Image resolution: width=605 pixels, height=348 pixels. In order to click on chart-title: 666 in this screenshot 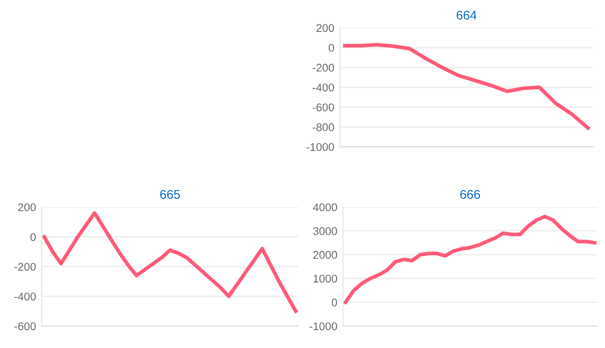, I will do `click(470, 194)`.